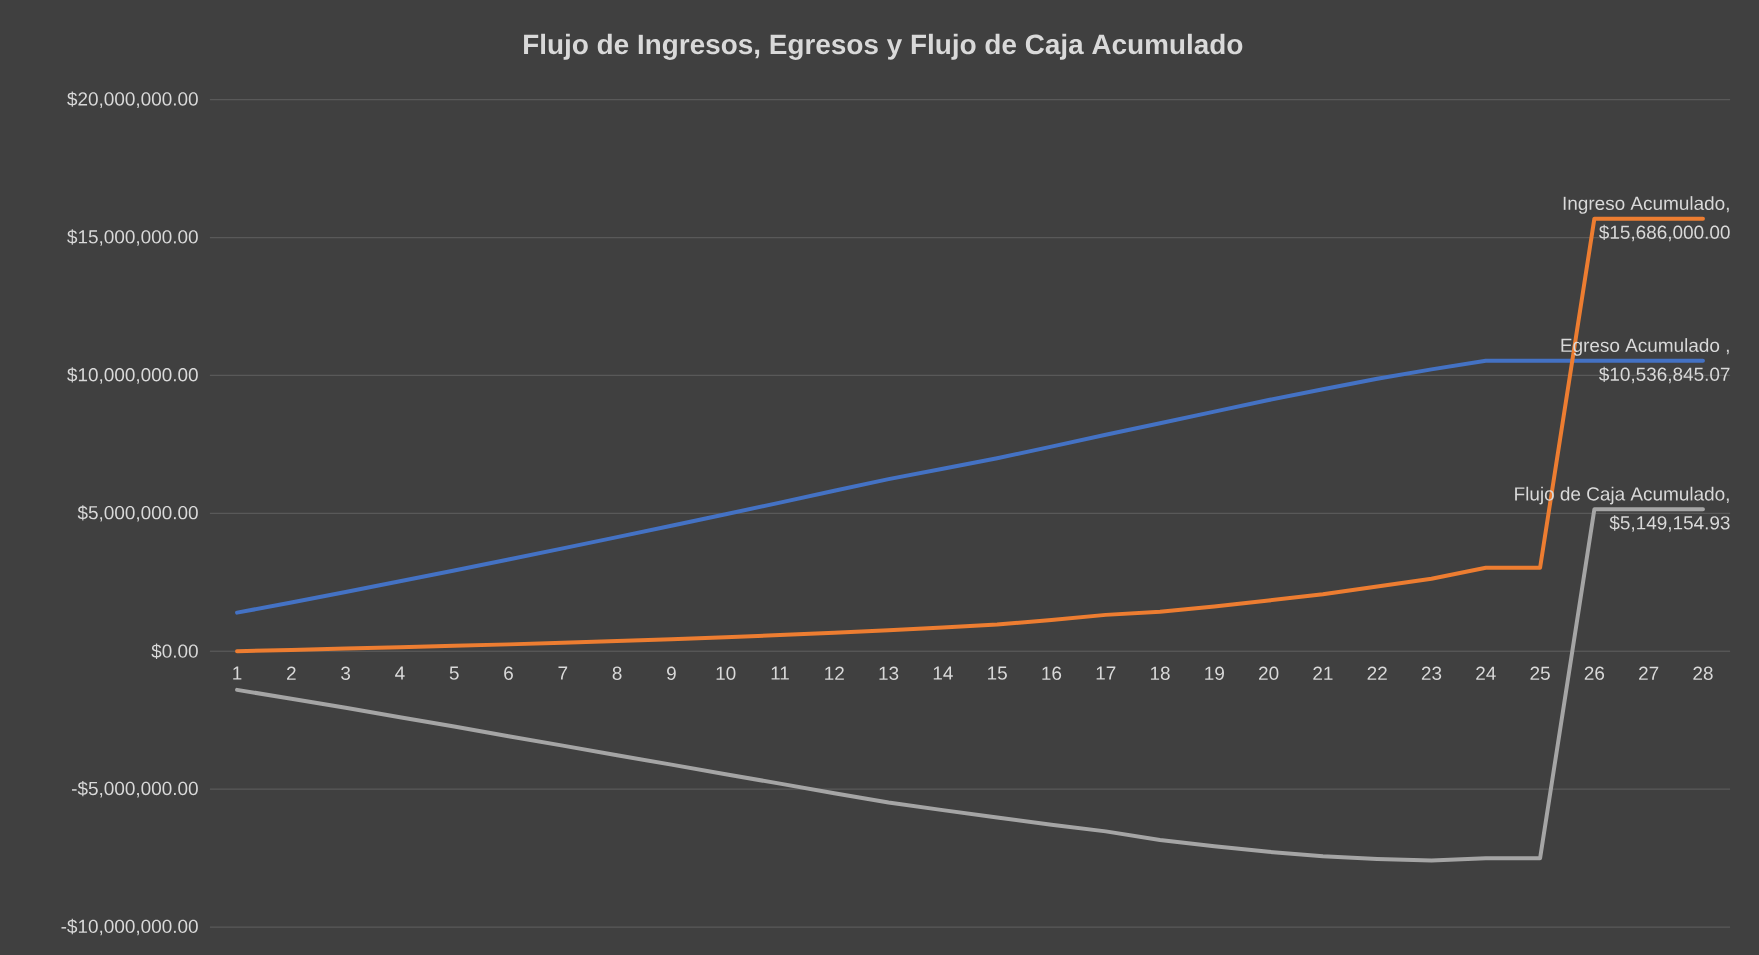  I want to click on x-tick-label: 15, so click(997, 673).